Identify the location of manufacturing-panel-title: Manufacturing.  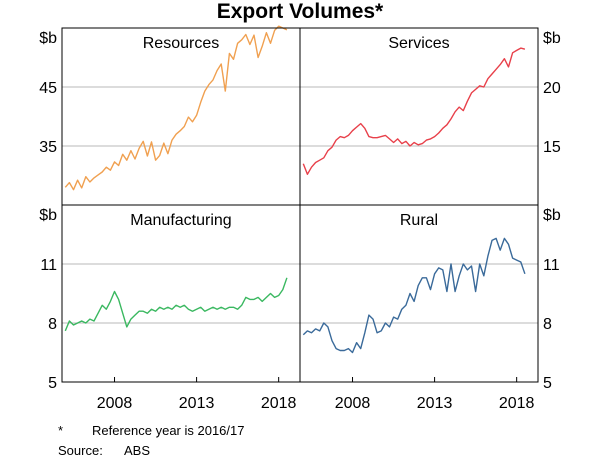
(180, 220).